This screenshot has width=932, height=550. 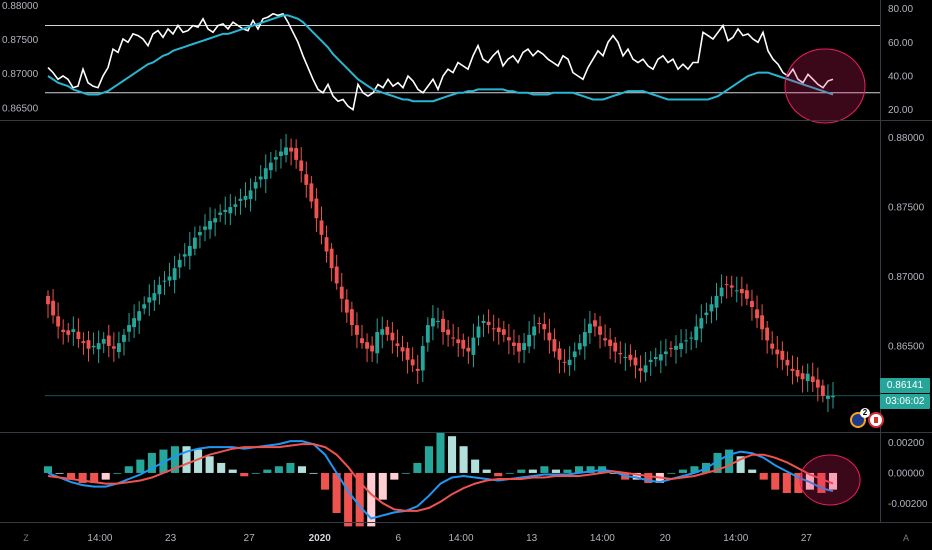 I want to click on time-axis: 14:00 23 27 2020 6 14:00 13 14:00 20 14:00 27, so click(x=449, y=538).